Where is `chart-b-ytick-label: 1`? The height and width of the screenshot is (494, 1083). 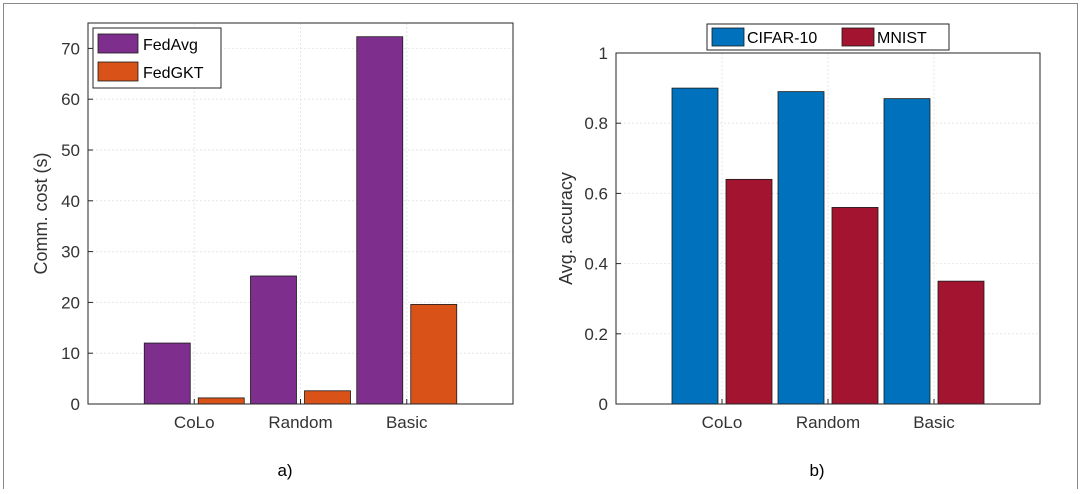
chart-b-ytick-label: 1 is located at coordinates (603, 53).